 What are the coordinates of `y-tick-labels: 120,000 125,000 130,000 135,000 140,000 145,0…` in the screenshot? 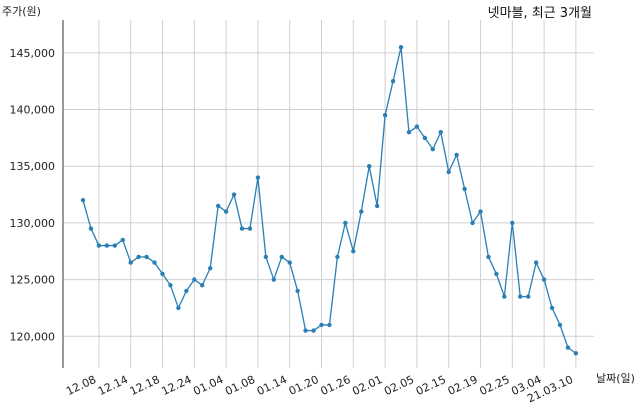 It's located at (33, 195).